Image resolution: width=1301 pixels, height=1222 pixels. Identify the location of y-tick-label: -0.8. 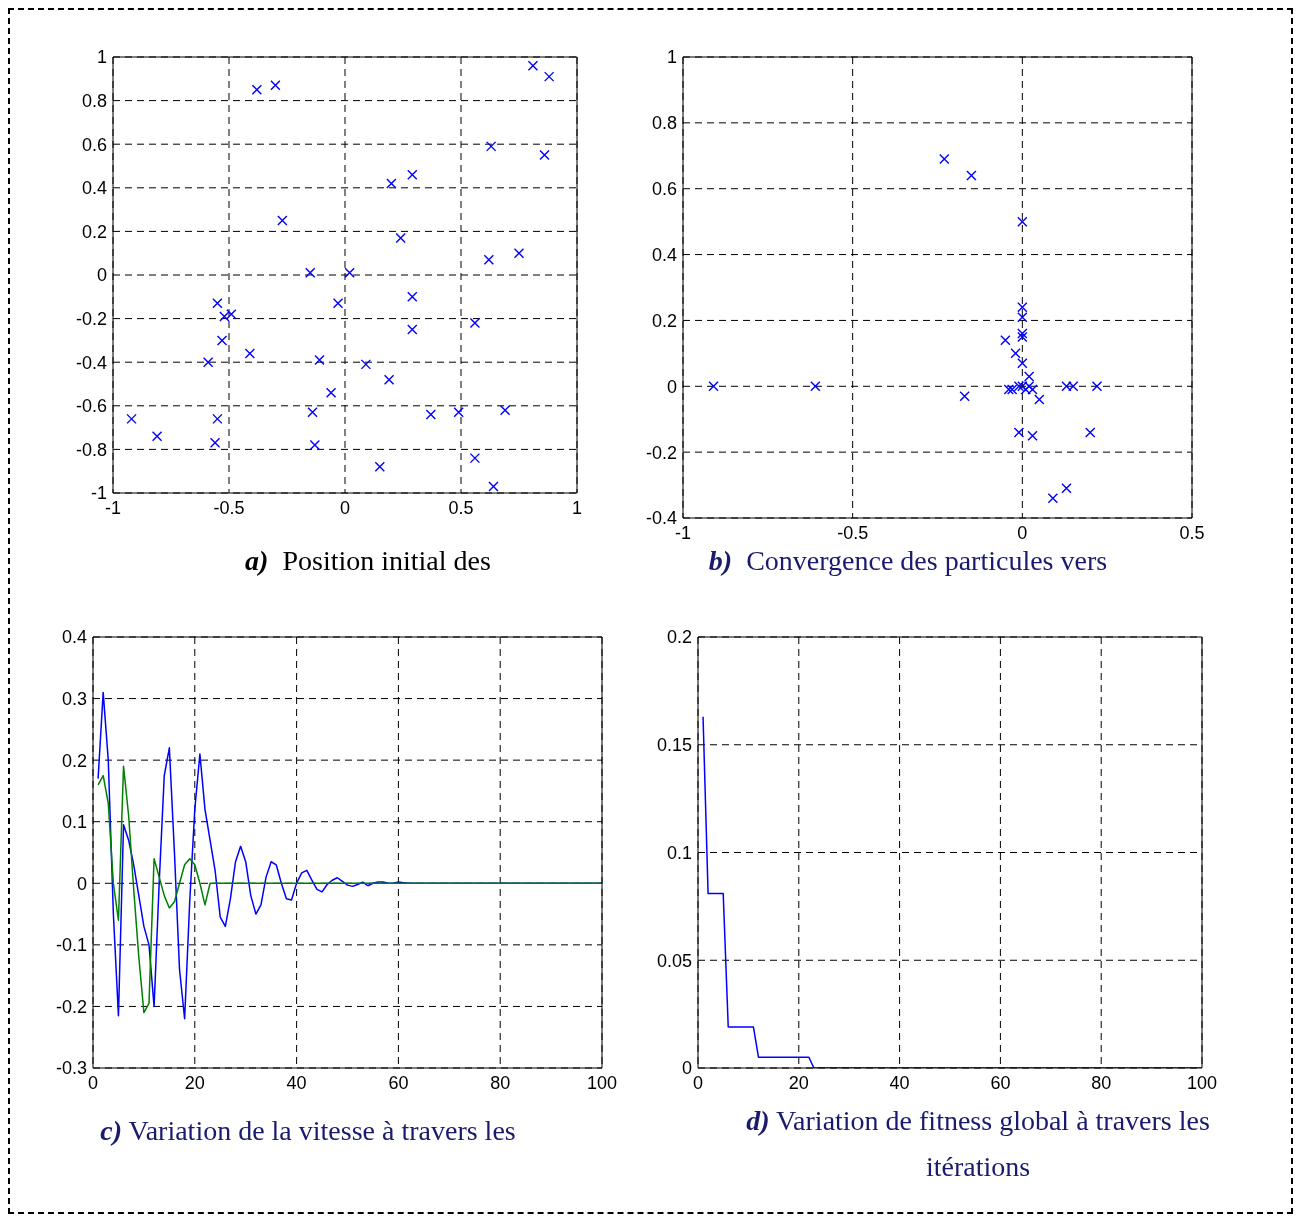
(91, 449).